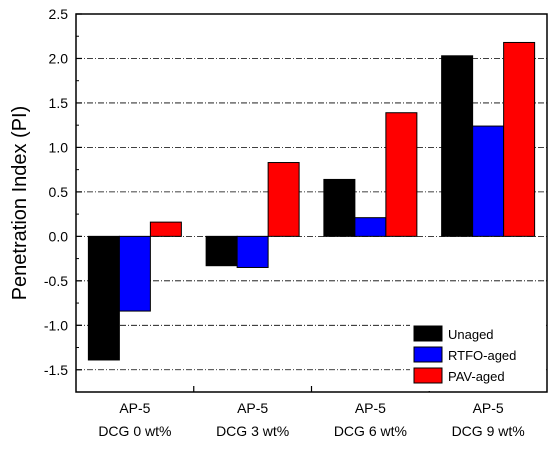 This screenshot has height=452, width=550. I want to click on x-category-label-line2: DCG 0 wt%, so click(134, 431).